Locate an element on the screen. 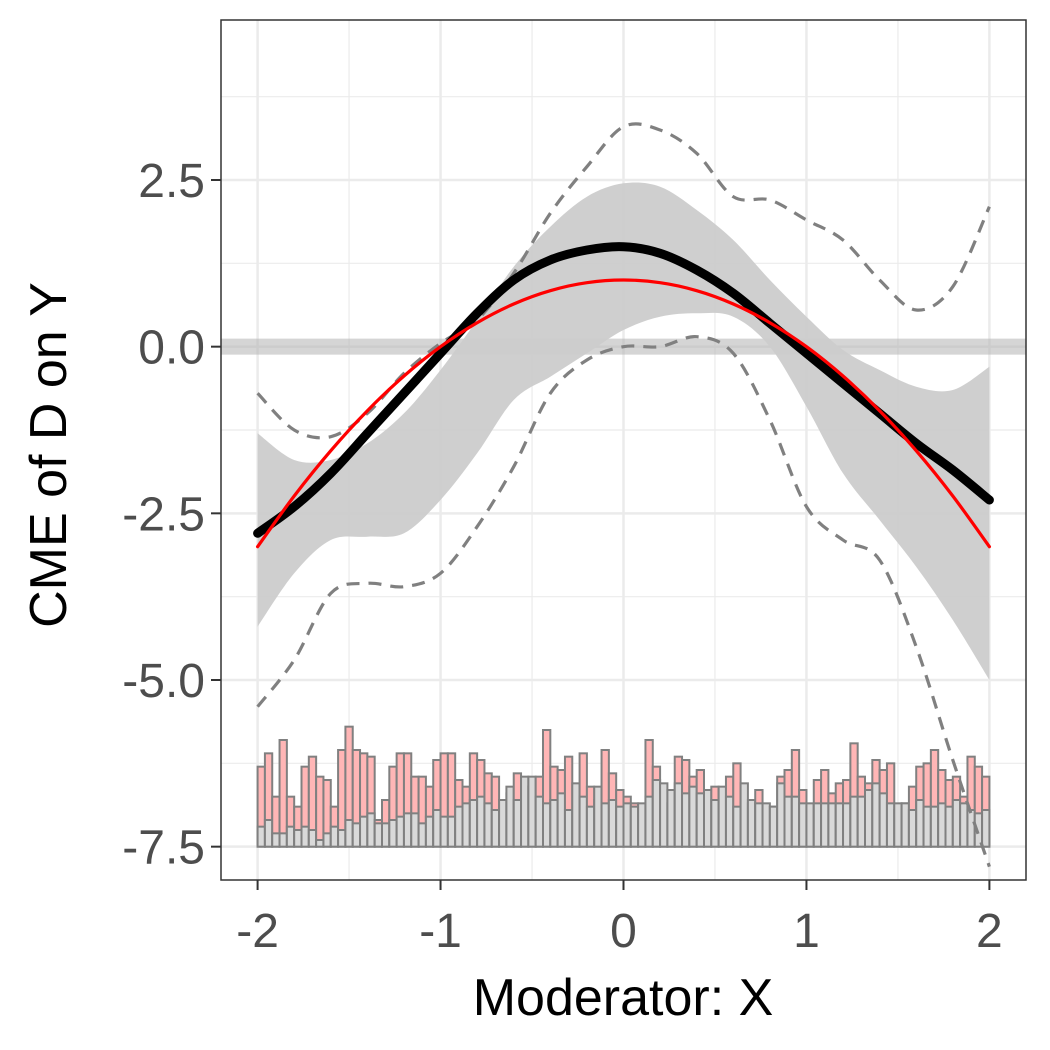 Image resolution: width=1050 pixels, height=1050 pixels. x-tick-label: 1 is located at coordinates (806, 931).